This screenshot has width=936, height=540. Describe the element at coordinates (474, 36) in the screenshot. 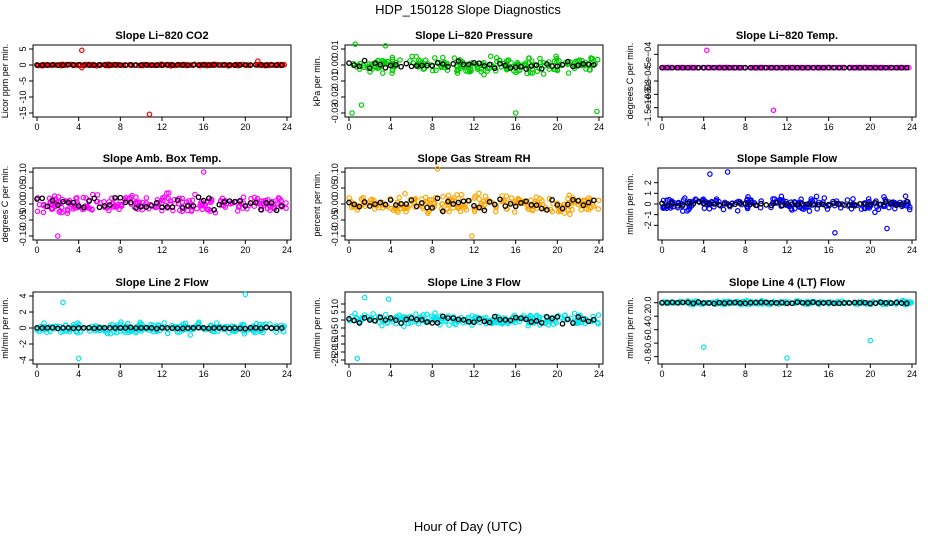

I see `panel-title: Slope Li−820 Pressure` at that location.